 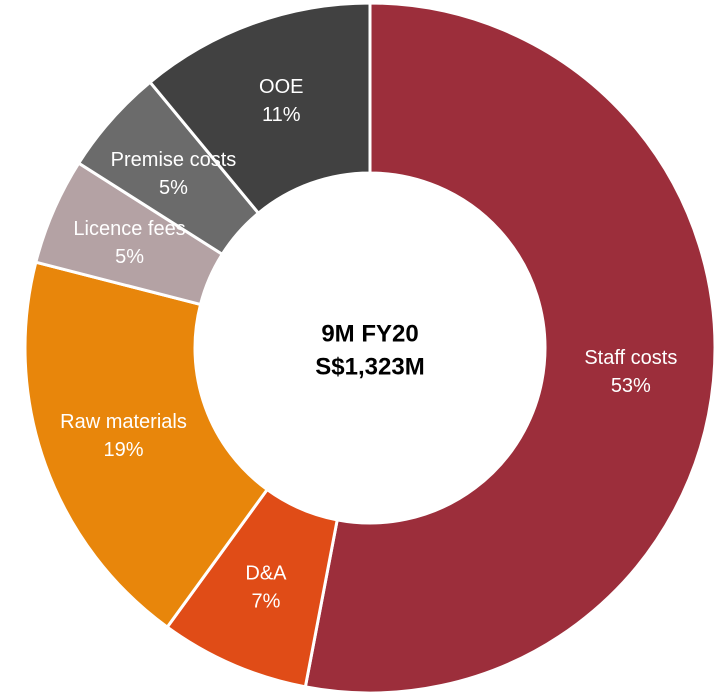 What do you see at coordinates (129, 229) in the screenshot?
I see `slice-label: Licence fees` at bounding box center [129, 229].